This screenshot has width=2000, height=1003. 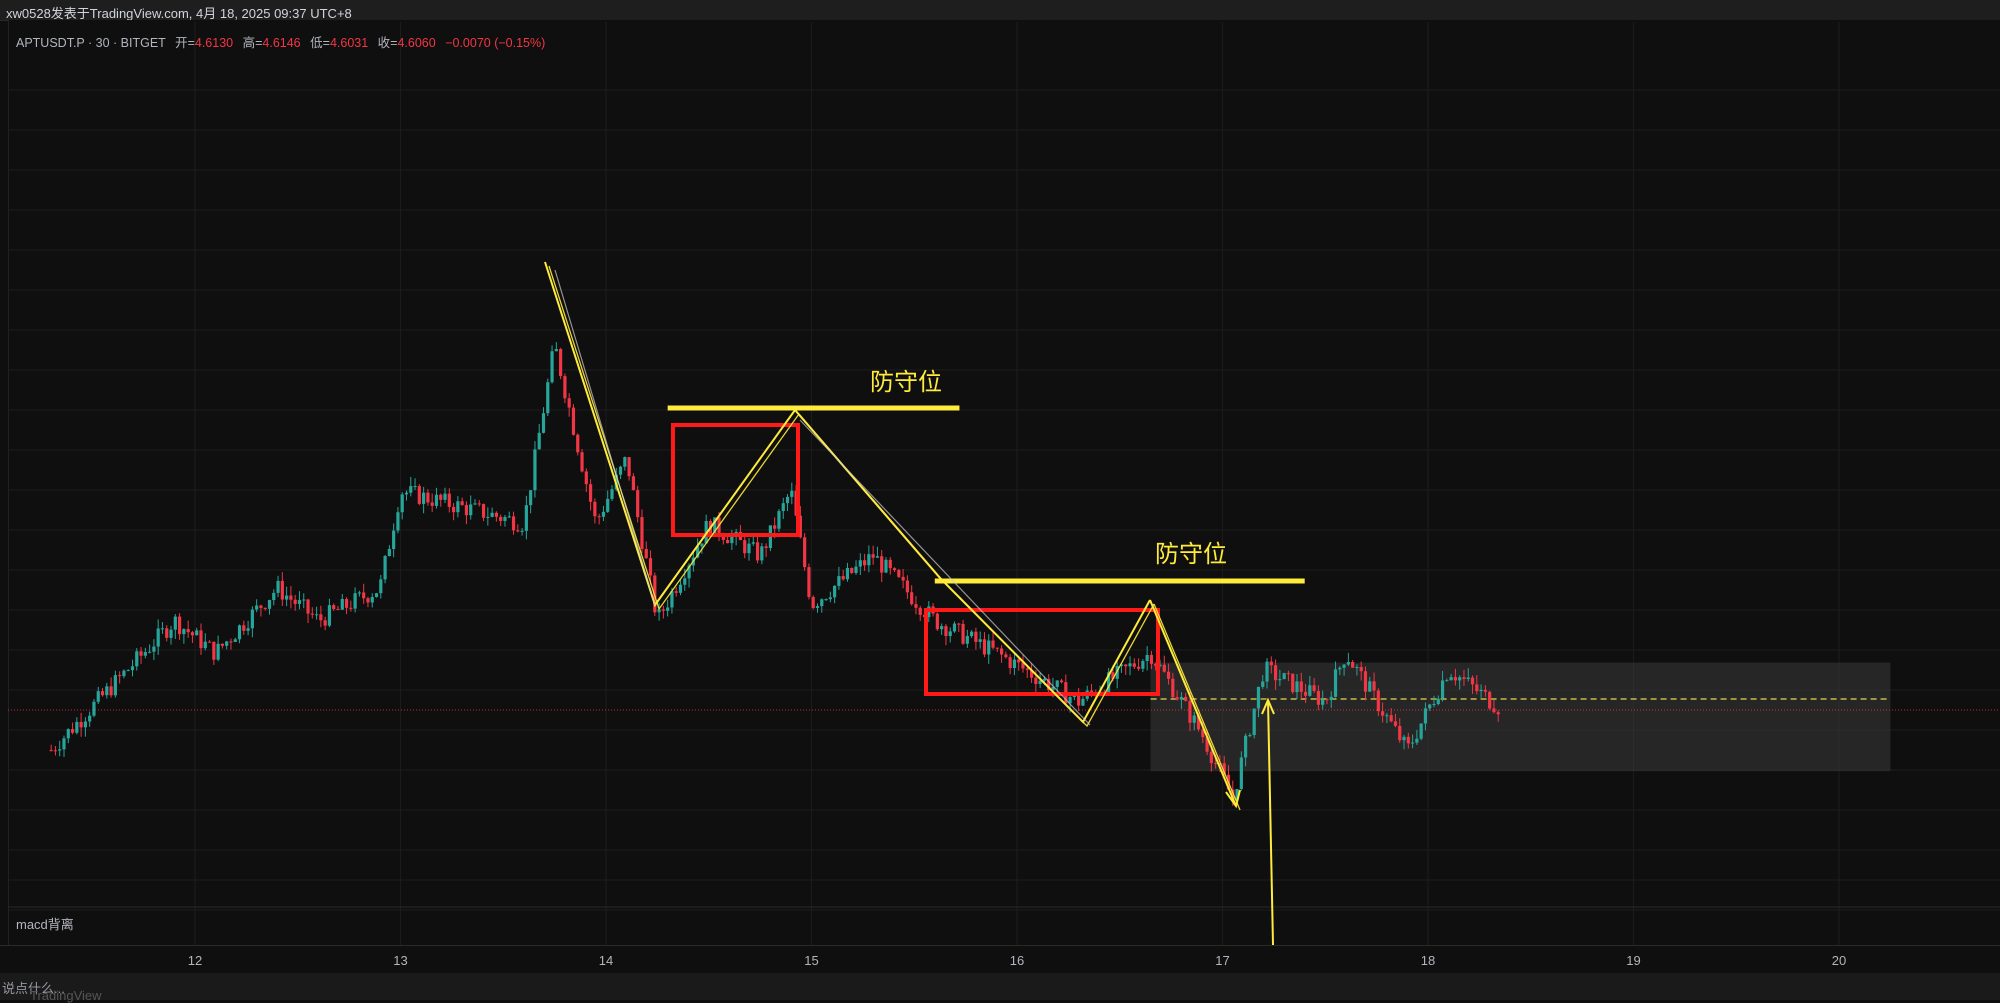 I want to click on change-value: −0.0070 (−0.15%), so click(x=495, y=43).